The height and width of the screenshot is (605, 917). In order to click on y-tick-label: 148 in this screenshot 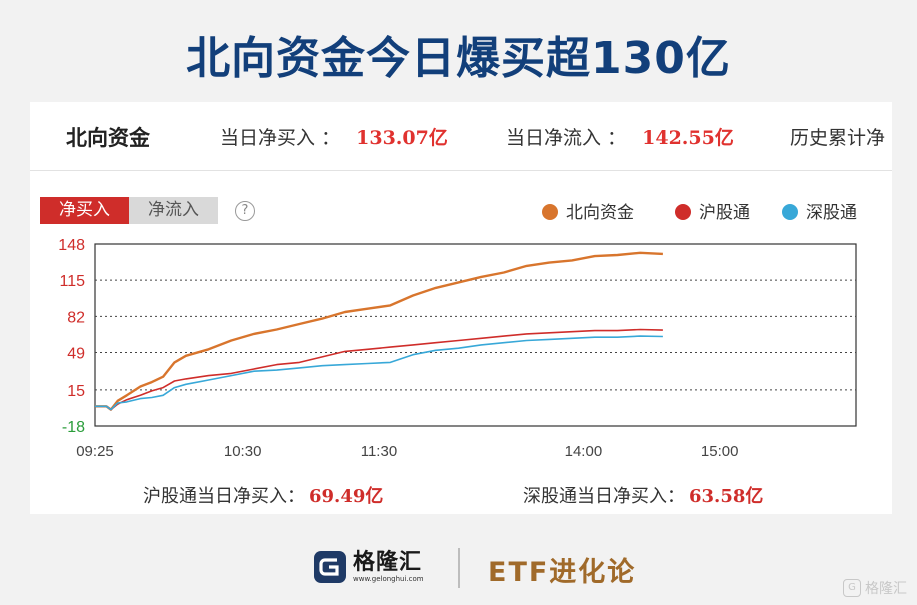, I will do `click(71, 245)`.